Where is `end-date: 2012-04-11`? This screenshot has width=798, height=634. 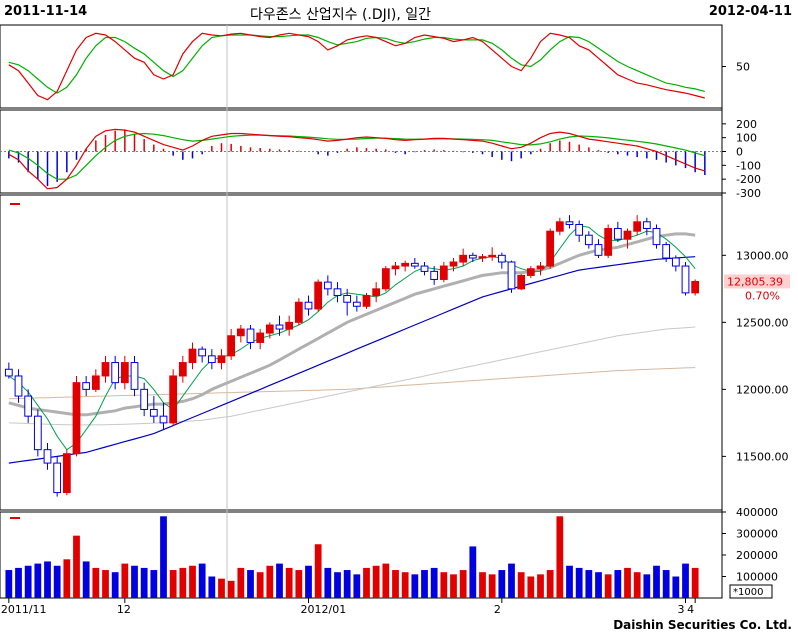
end-date: 2012-04-11 is located at coordinates (750, 11).